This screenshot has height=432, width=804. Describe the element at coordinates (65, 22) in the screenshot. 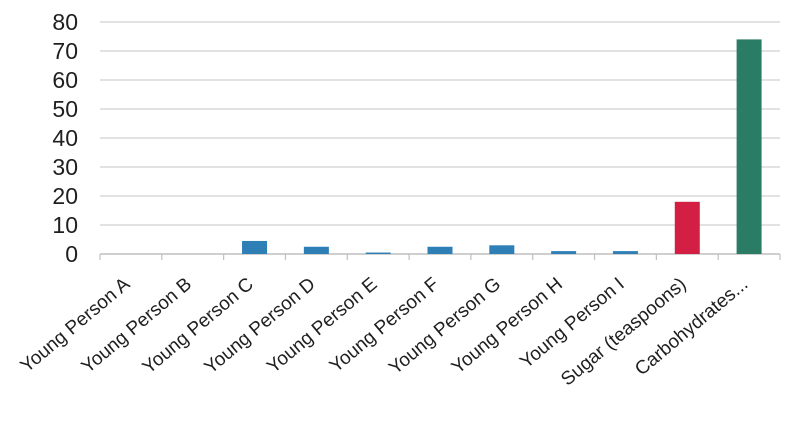

I see `y-tick-label: 80` at that location.